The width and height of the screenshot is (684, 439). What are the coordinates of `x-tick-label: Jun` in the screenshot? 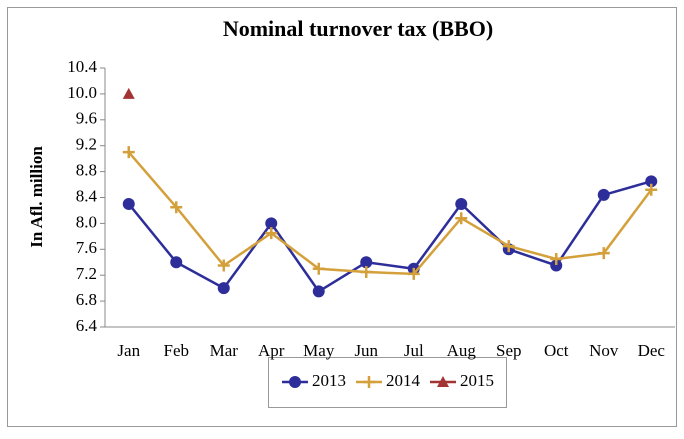 It's located at (366, 350).